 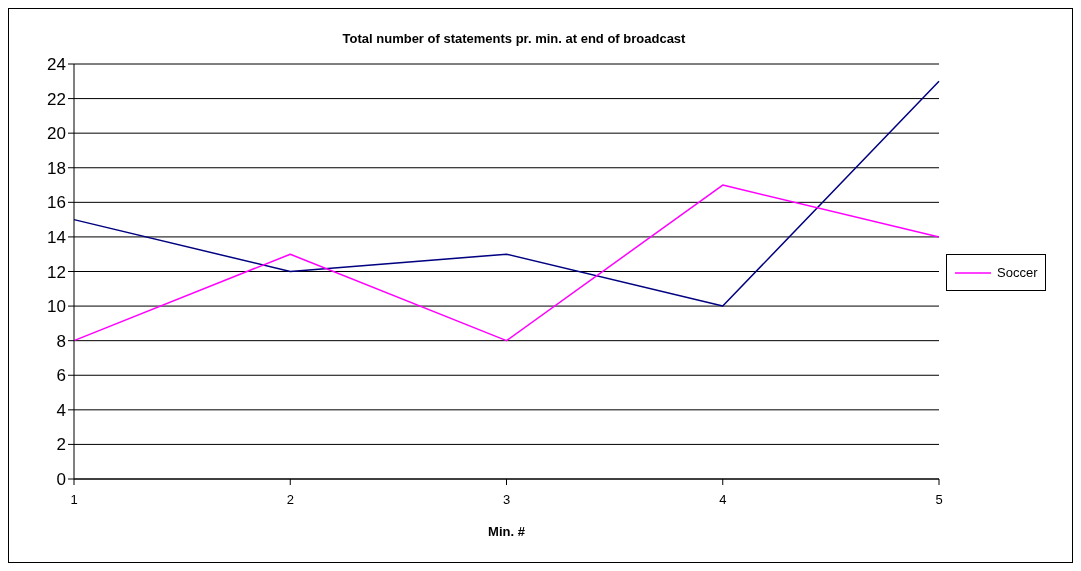 What do you see at coordinates (290, 500) in the screenshot?
I see `x-tick-label: 2` at bounding box center [290, 500].